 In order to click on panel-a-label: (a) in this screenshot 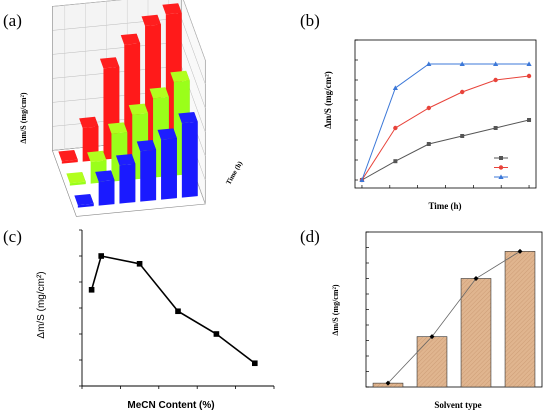, I will do `click(12, 20)`.